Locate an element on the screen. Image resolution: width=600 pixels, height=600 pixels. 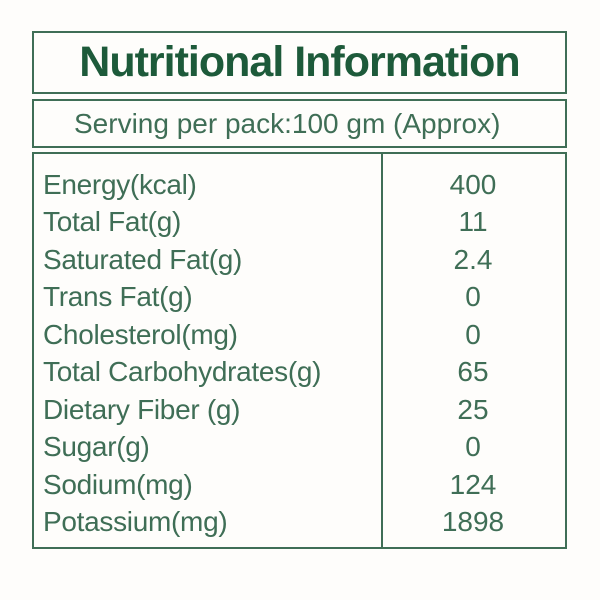
nutrient-label: Total Carbohydrates(g) is located at coordinates (182, 372).